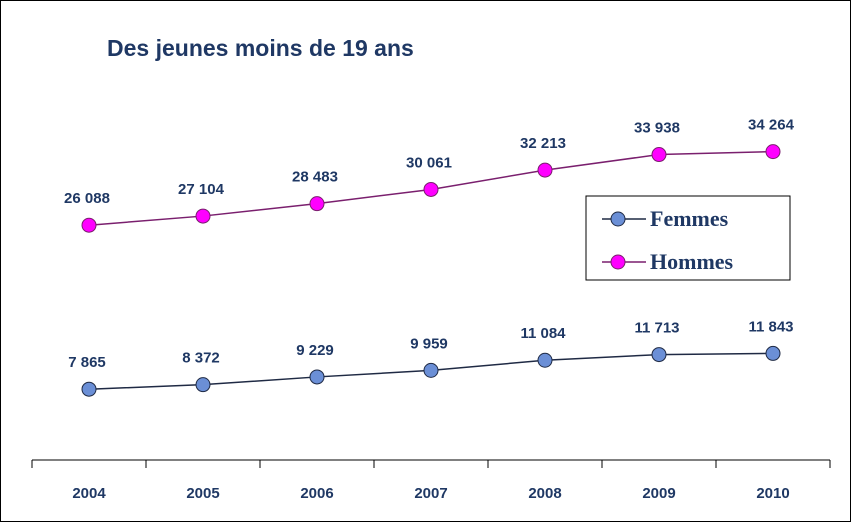 This screenshot has width=852, height=523. What do you see at coordinates (201, 358) in the screenshot?
I see `data-label: 8 372` at bounding box center [201, 358].